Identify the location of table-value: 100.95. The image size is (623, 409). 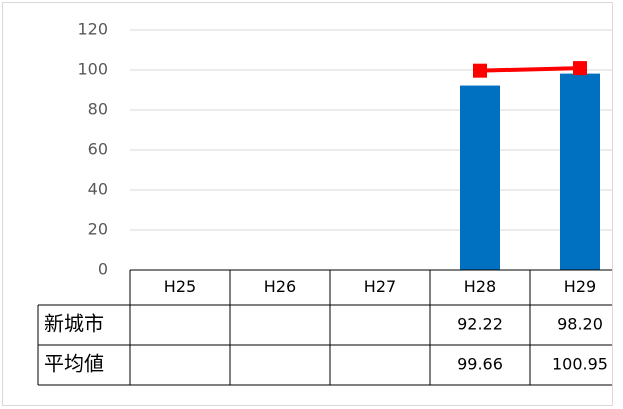
(580, 364).